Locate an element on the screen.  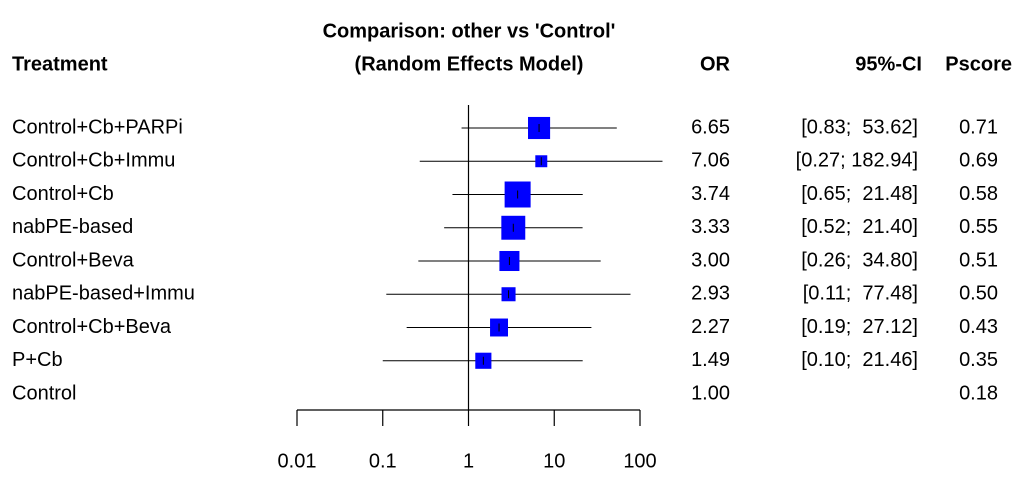
treatment-label: P+Cb is located at coordinates (37, 360).